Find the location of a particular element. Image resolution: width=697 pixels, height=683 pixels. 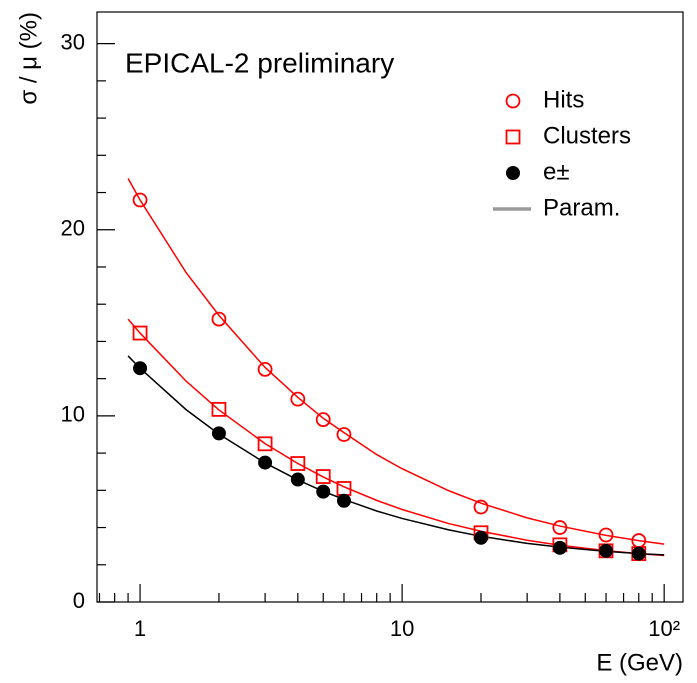

y-axis-label: σ / μ (%) is located at coordinates (28, 58).